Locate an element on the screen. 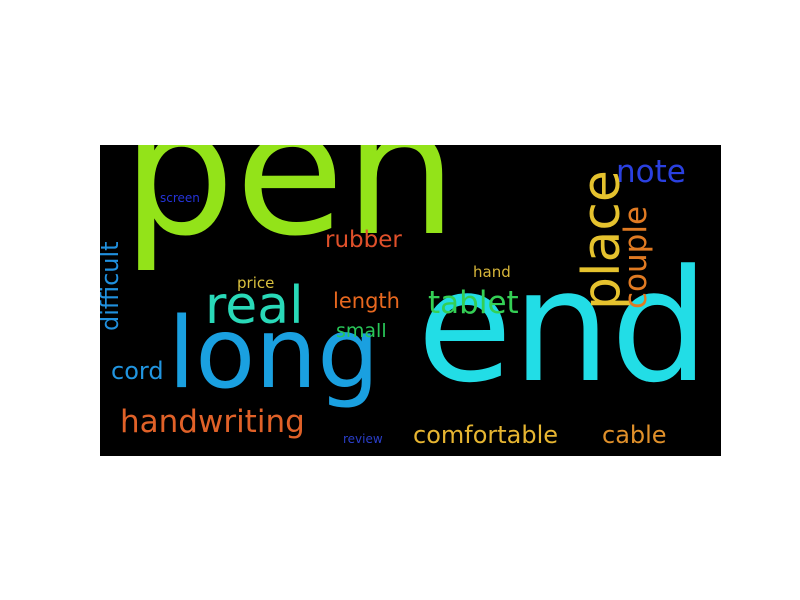  word-couple: couple is located at coordinates (636, 257).